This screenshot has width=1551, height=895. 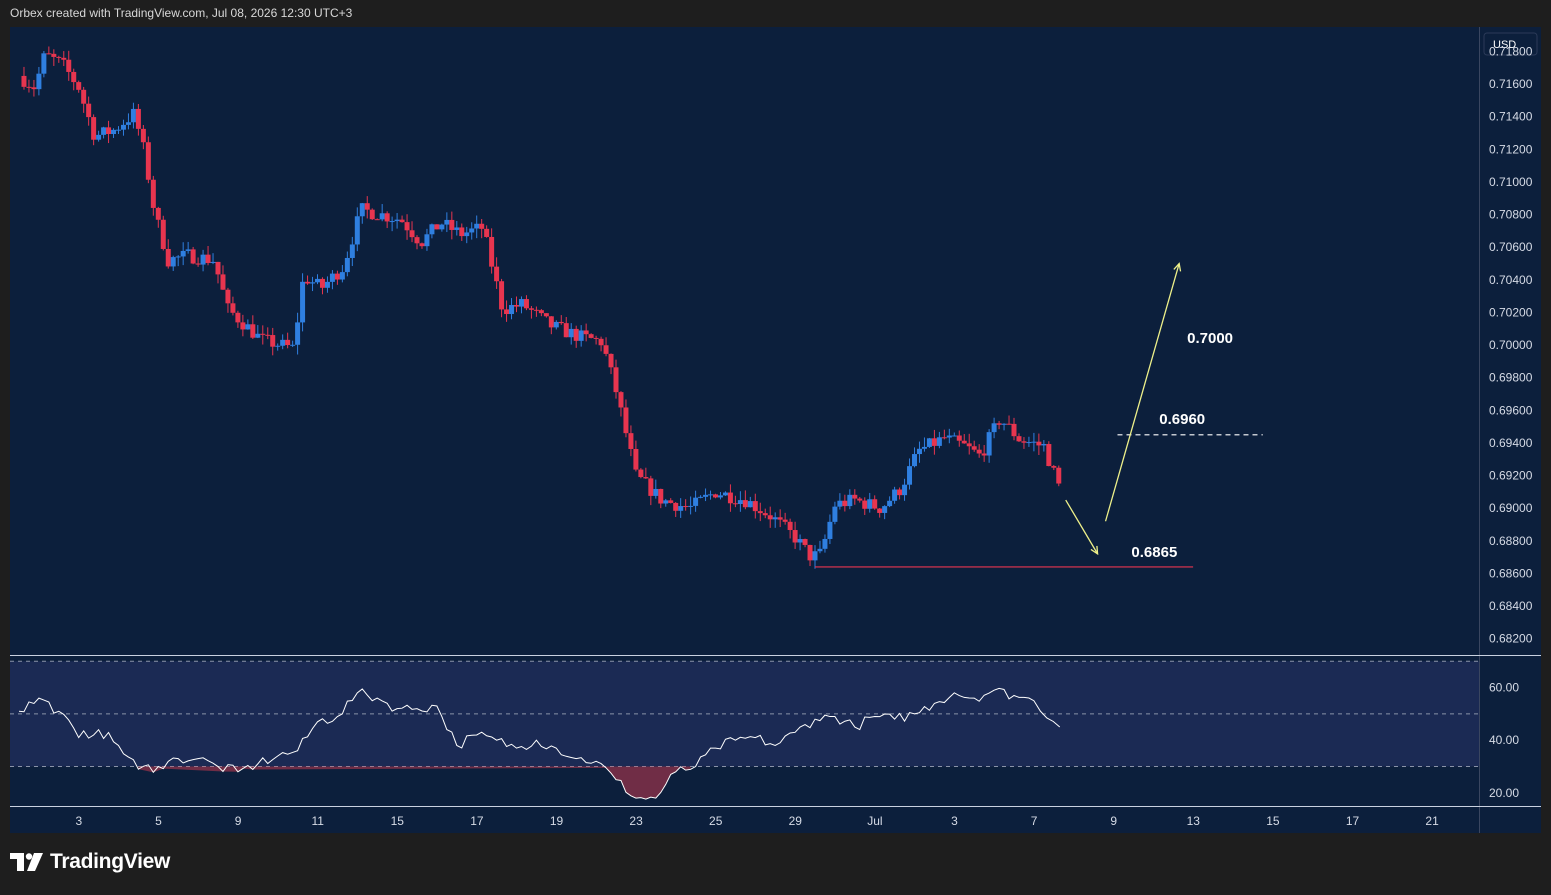 I want to click on price-tick-label: 0.70400, so click(x=1511, y=280).